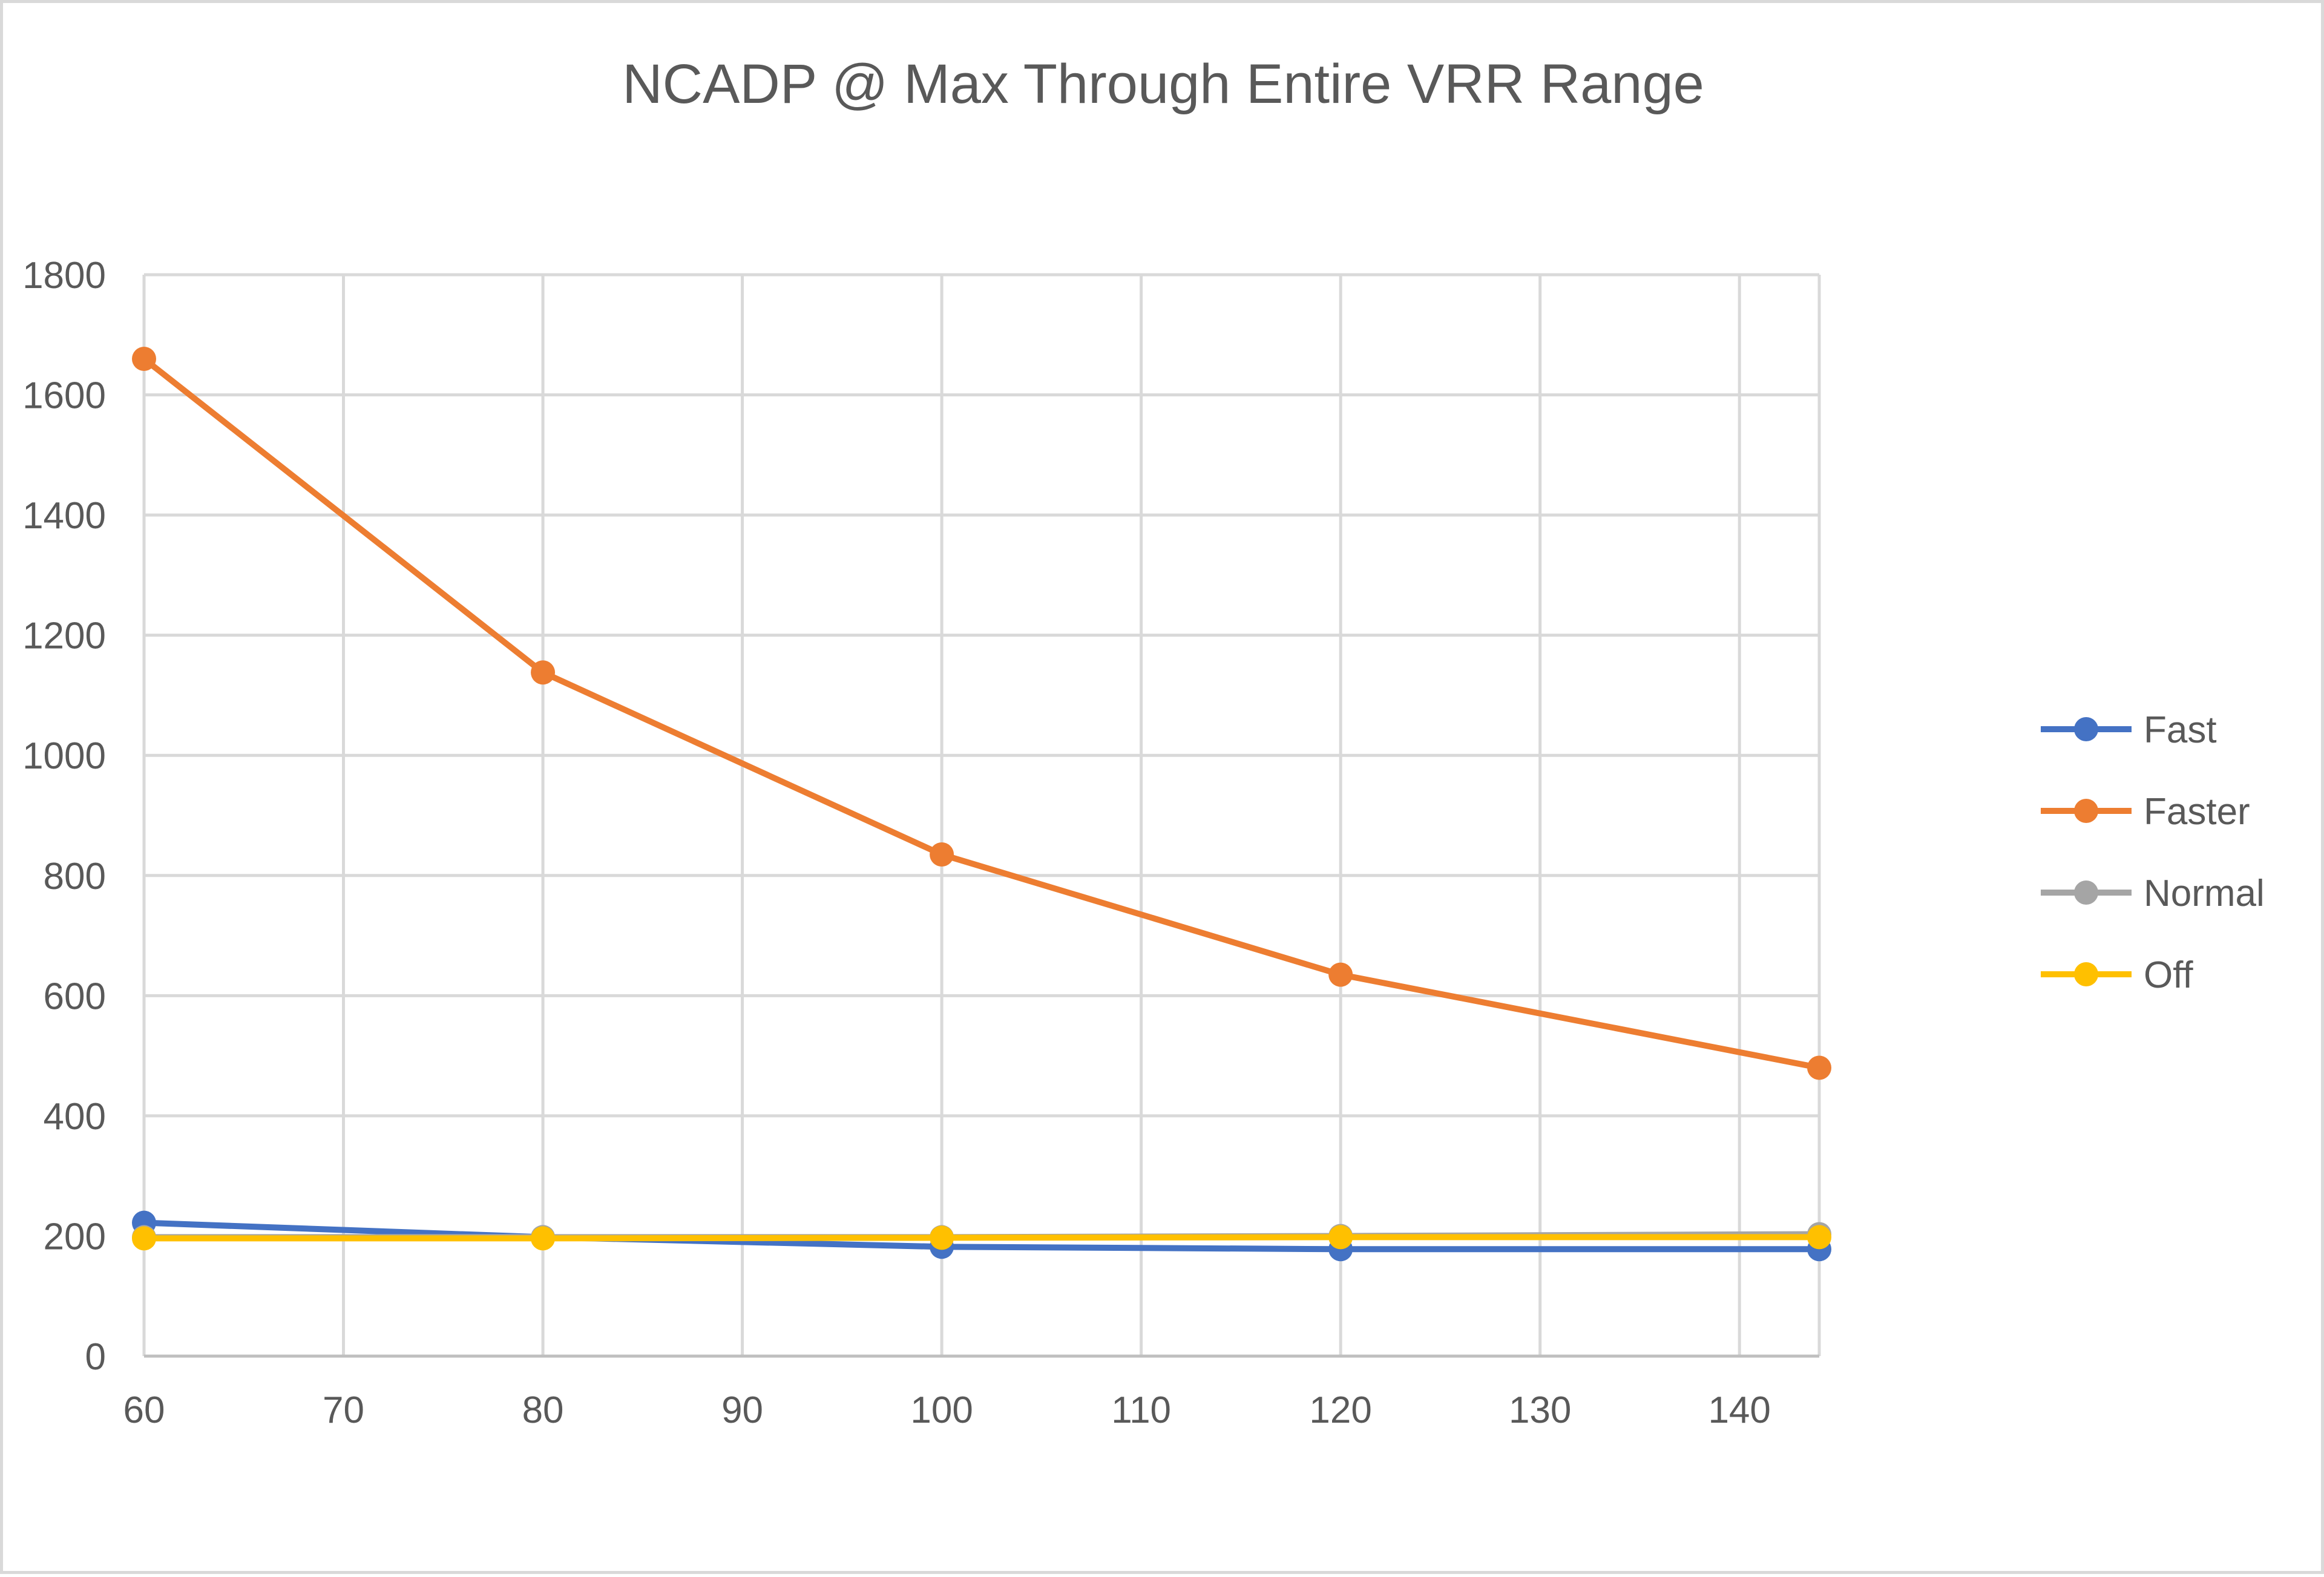  Describe the element at coordinates (1540, 1410) in the screenshot. I see `x-tick-label: 130` at that location.